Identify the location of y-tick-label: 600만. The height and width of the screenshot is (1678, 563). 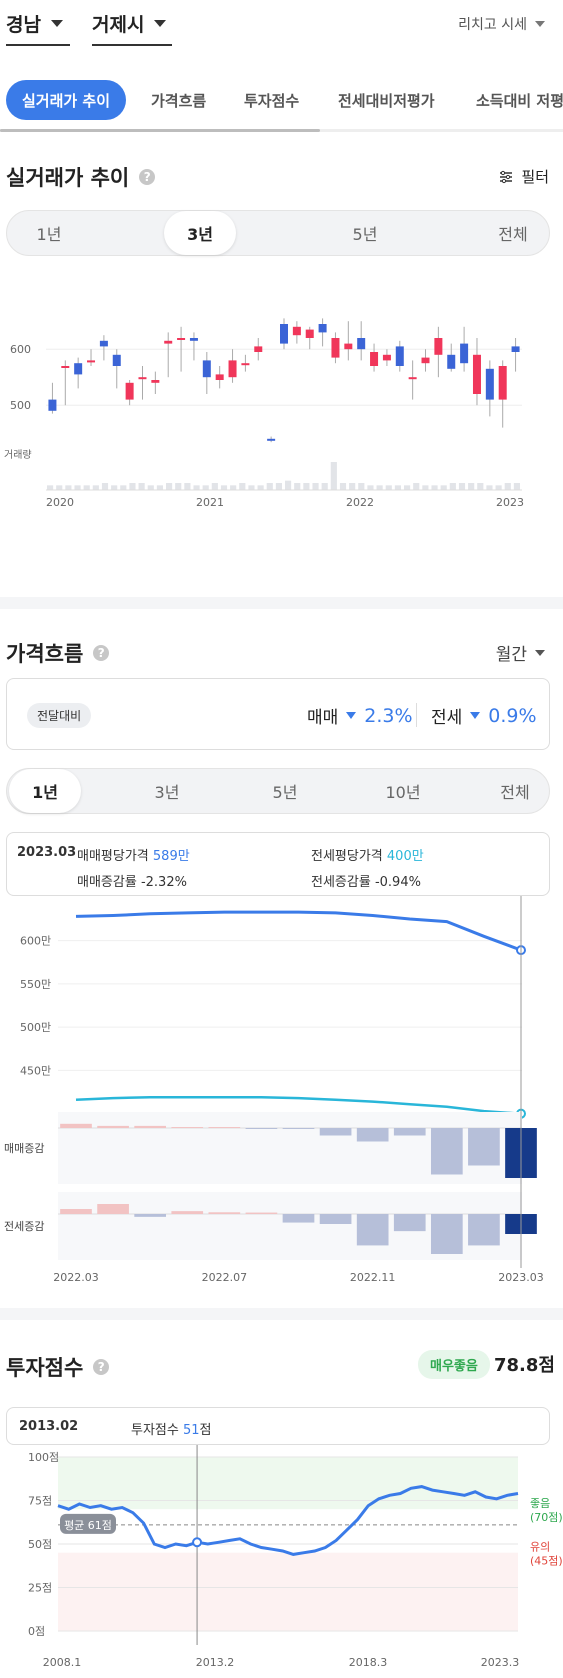
(35, 941).